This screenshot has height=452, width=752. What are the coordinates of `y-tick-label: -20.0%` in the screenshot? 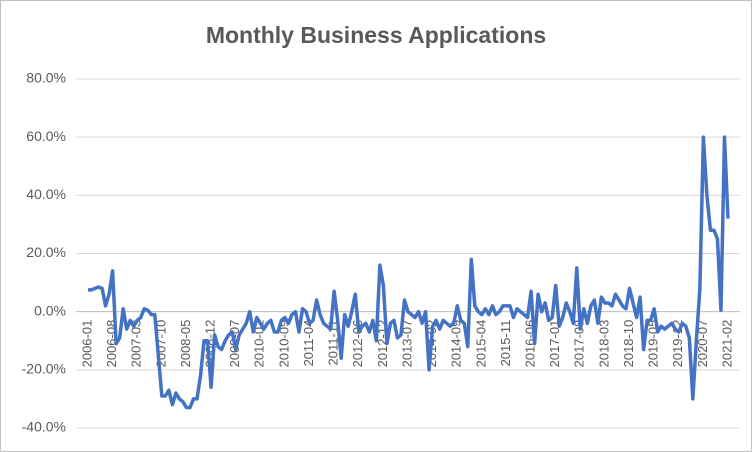 It's located at (44, 369).